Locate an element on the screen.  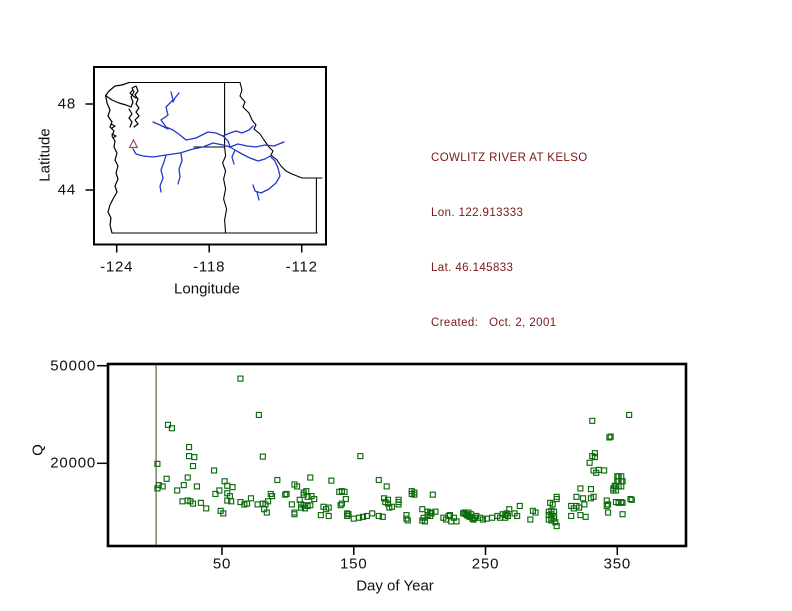
river-snake-spur is located at coordinates (258, 196).